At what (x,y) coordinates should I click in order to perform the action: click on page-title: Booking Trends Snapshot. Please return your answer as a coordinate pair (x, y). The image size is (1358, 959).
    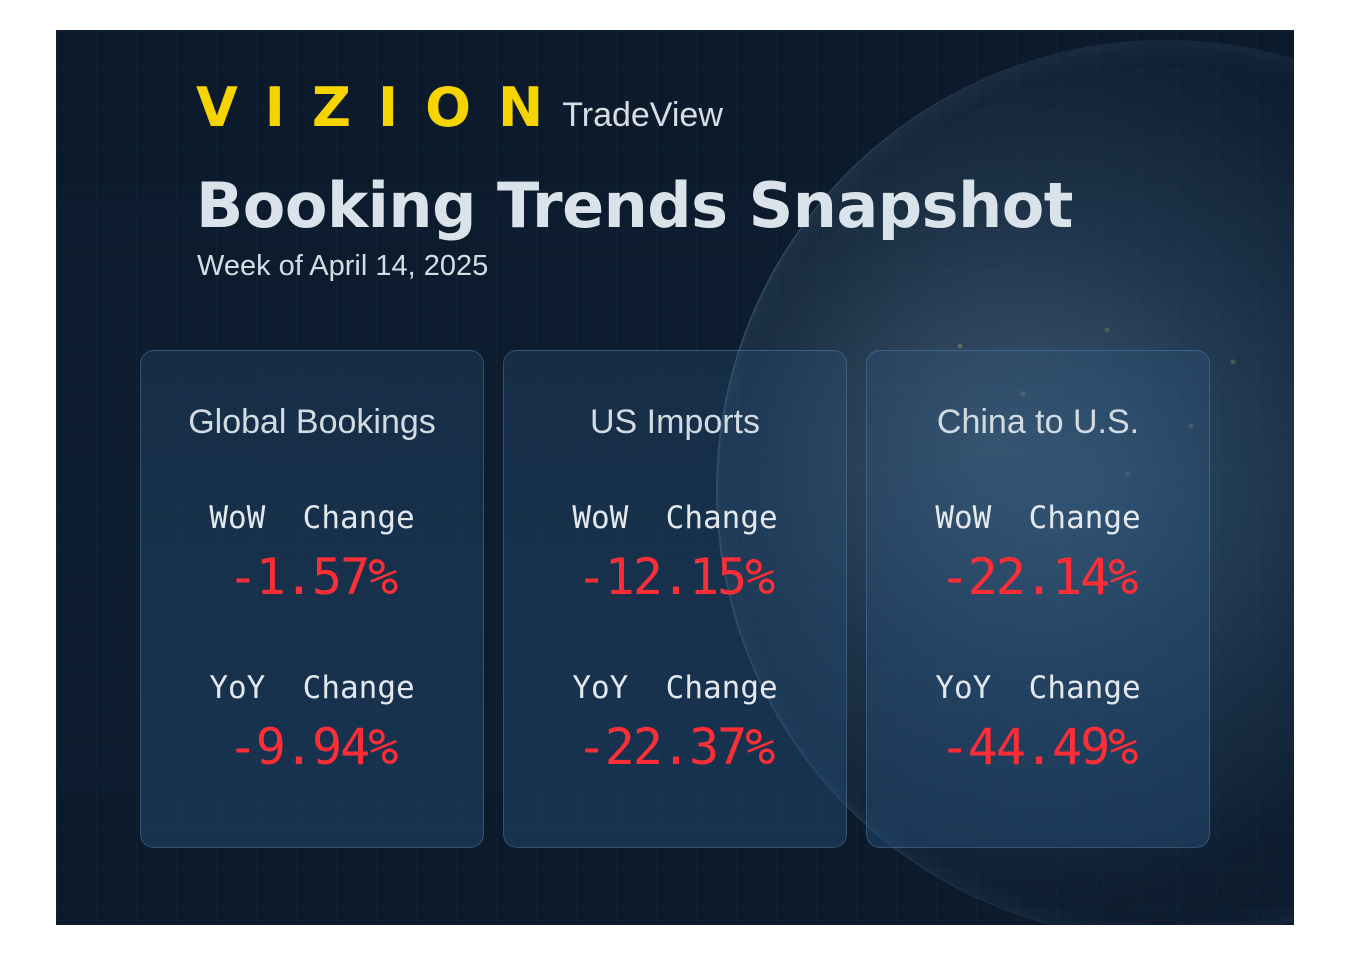
    Looking at the image, I should click on (634, 205).